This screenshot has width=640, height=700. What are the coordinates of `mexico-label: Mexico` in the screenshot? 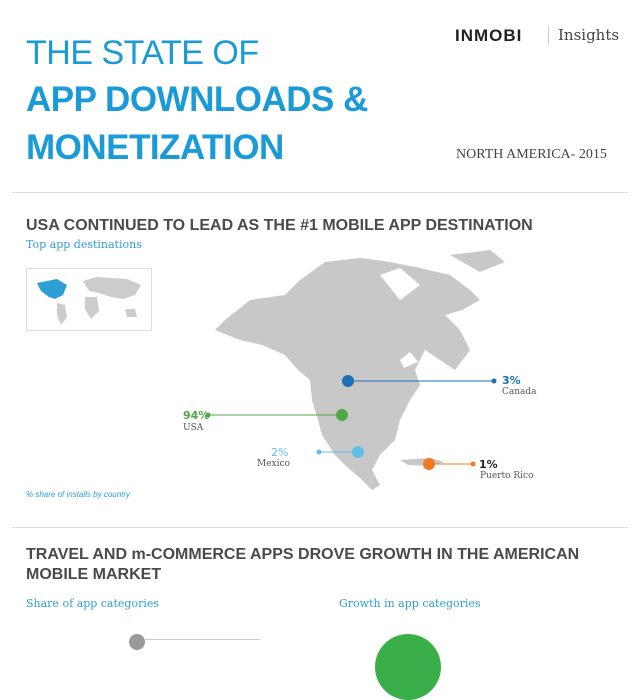 It's located at (273, 464).